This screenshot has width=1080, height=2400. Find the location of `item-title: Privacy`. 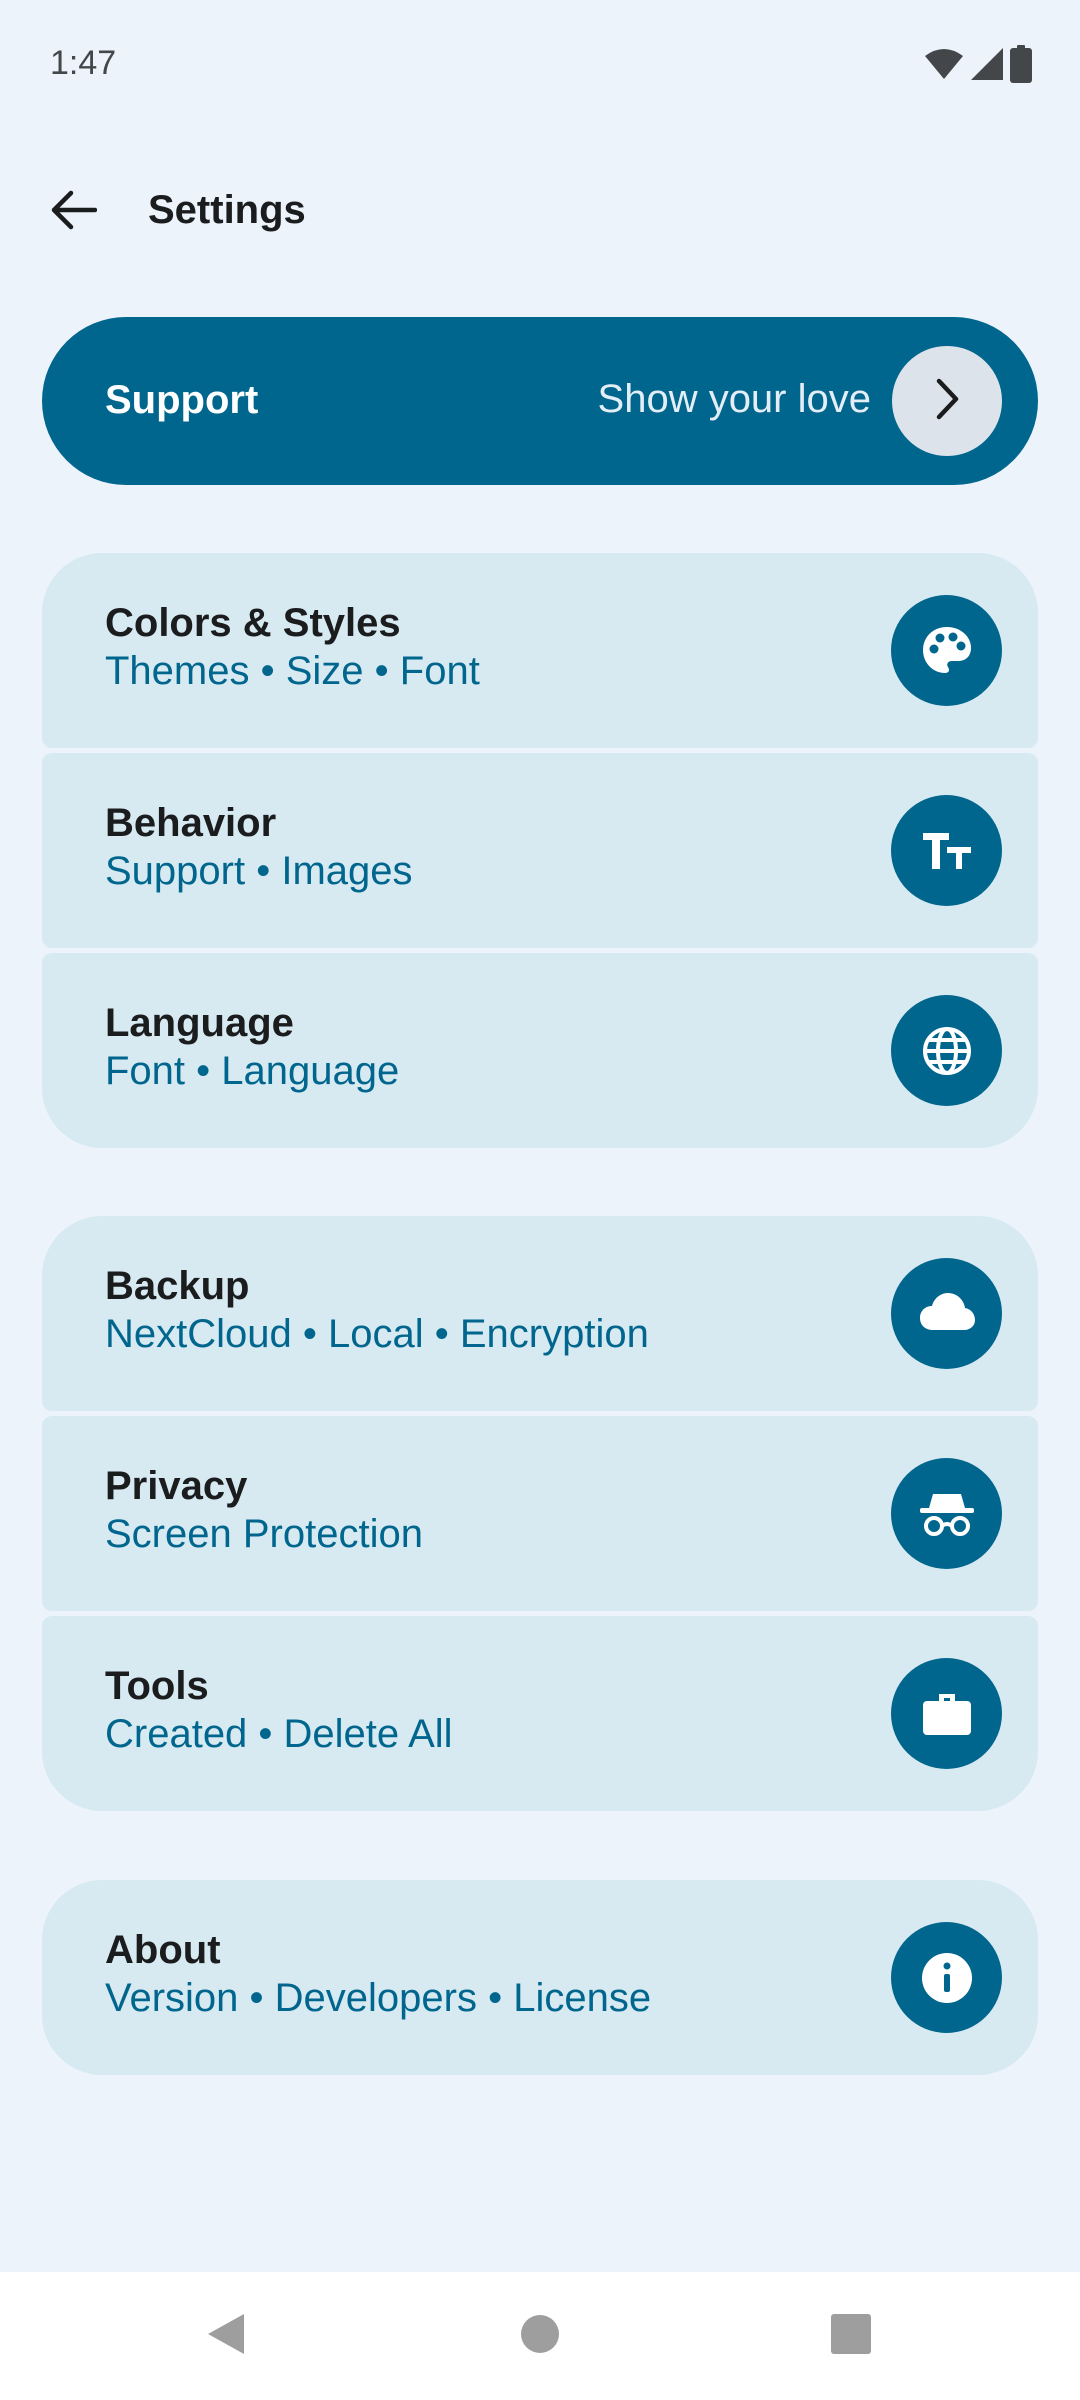

item-title: Privacy is located at coordinates (176, 1486).